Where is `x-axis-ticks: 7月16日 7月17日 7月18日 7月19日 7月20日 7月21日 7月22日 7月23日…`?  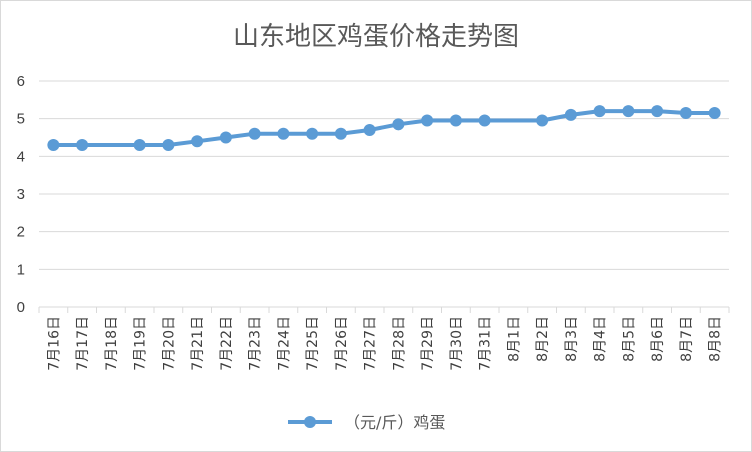
x-axis-ticks: 7月16日 7月17日 7月18日 7月19日 7月20日 7月21日 7月22日 7月23日… is located at coordinates (384, 339).